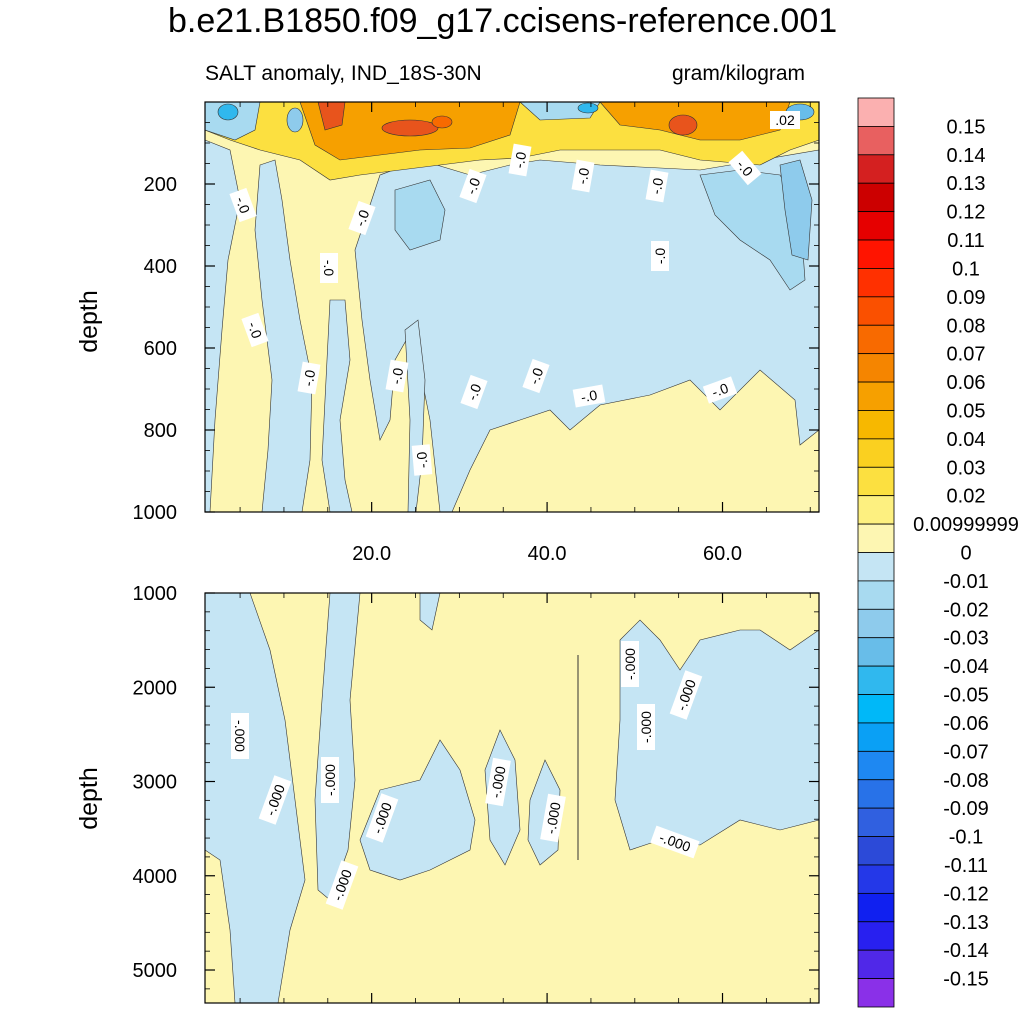  Describe the element at coordinates (966, 156) in the screenshot. I see `colorbar-label: 0.14` at that location.